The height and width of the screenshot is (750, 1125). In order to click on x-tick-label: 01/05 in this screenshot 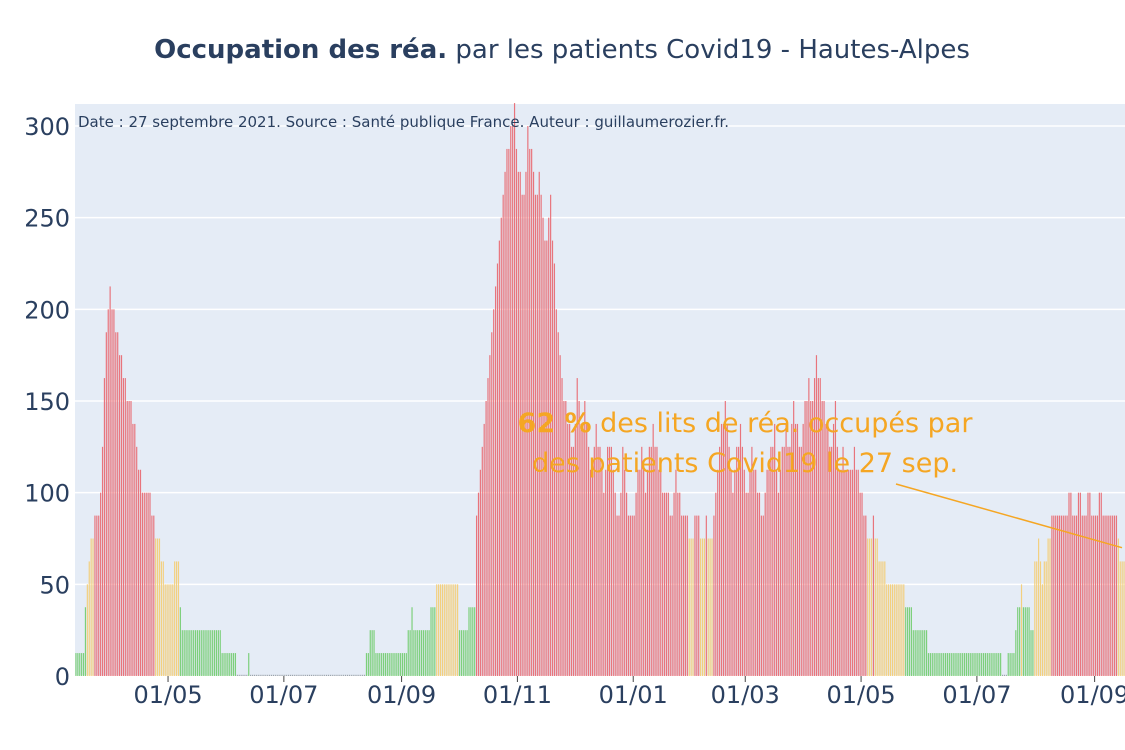, I will do `click(860, 695)`.